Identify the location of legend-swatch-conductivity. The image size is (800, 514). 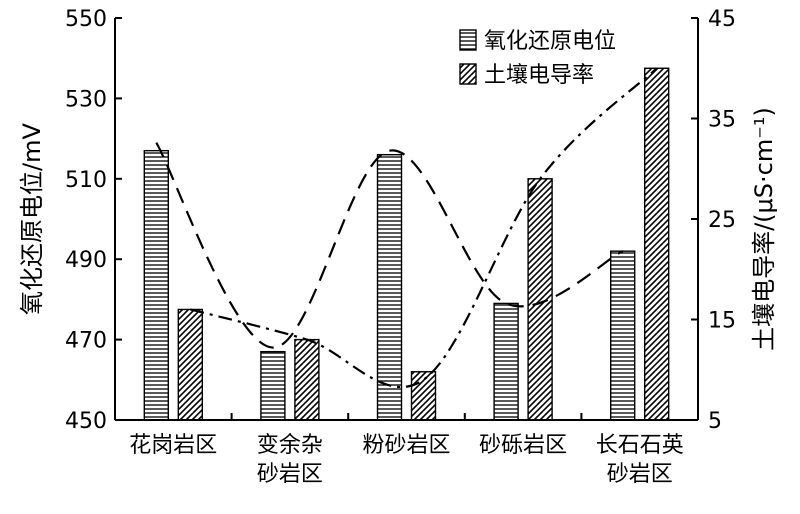
(468, 74).